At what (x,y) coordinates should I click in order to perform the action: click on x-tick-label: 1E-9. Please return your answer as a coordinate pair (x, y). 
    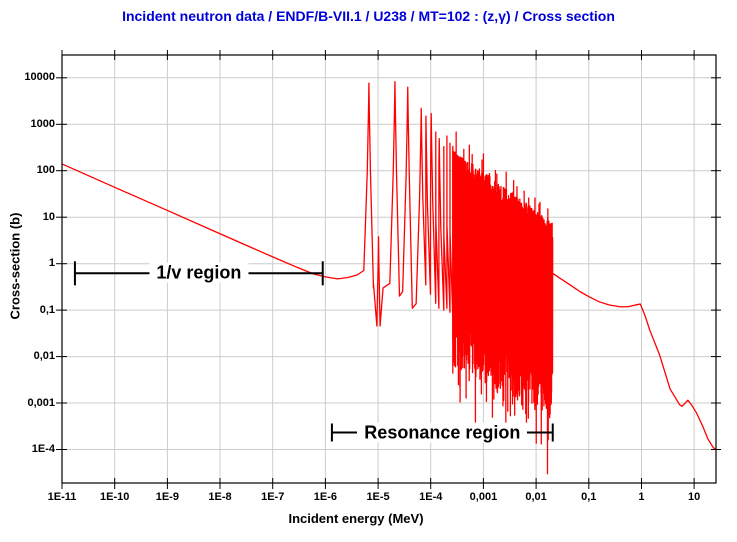
    Looking at the image, I should click on (167, 497).